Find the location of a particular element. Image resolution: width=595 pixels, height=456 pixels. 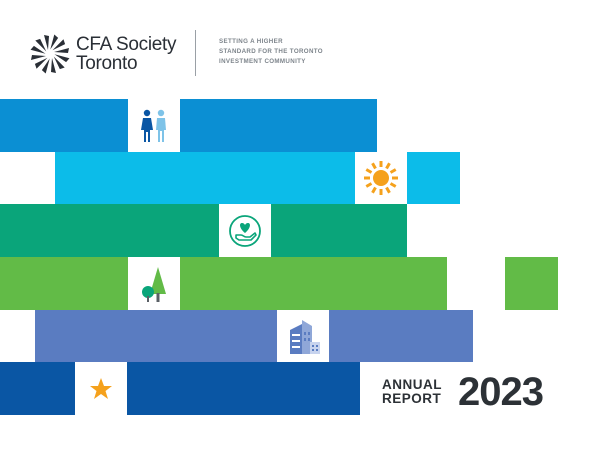

row1-icon-box is located at coordinates (154, 125).